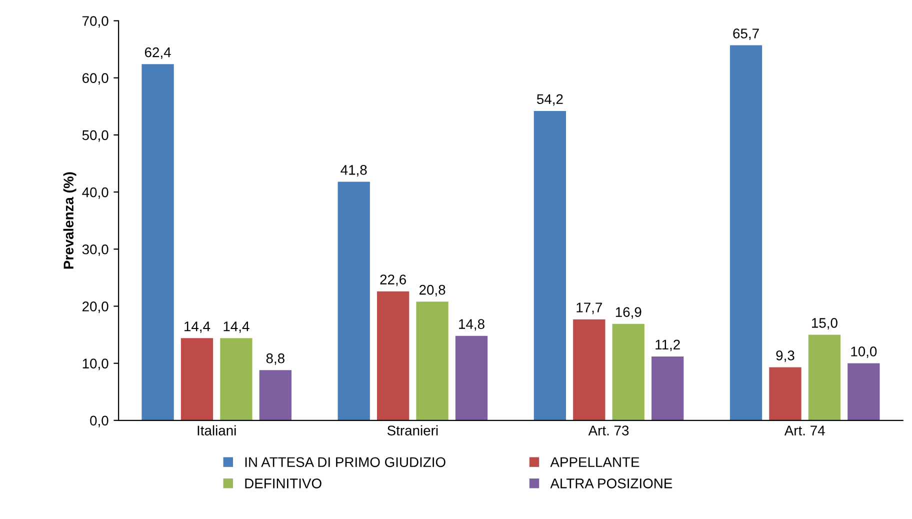  Describe the element at coordinates (95, 250) in the screenshot. I see `y-tick-label: 30,0` at that location.